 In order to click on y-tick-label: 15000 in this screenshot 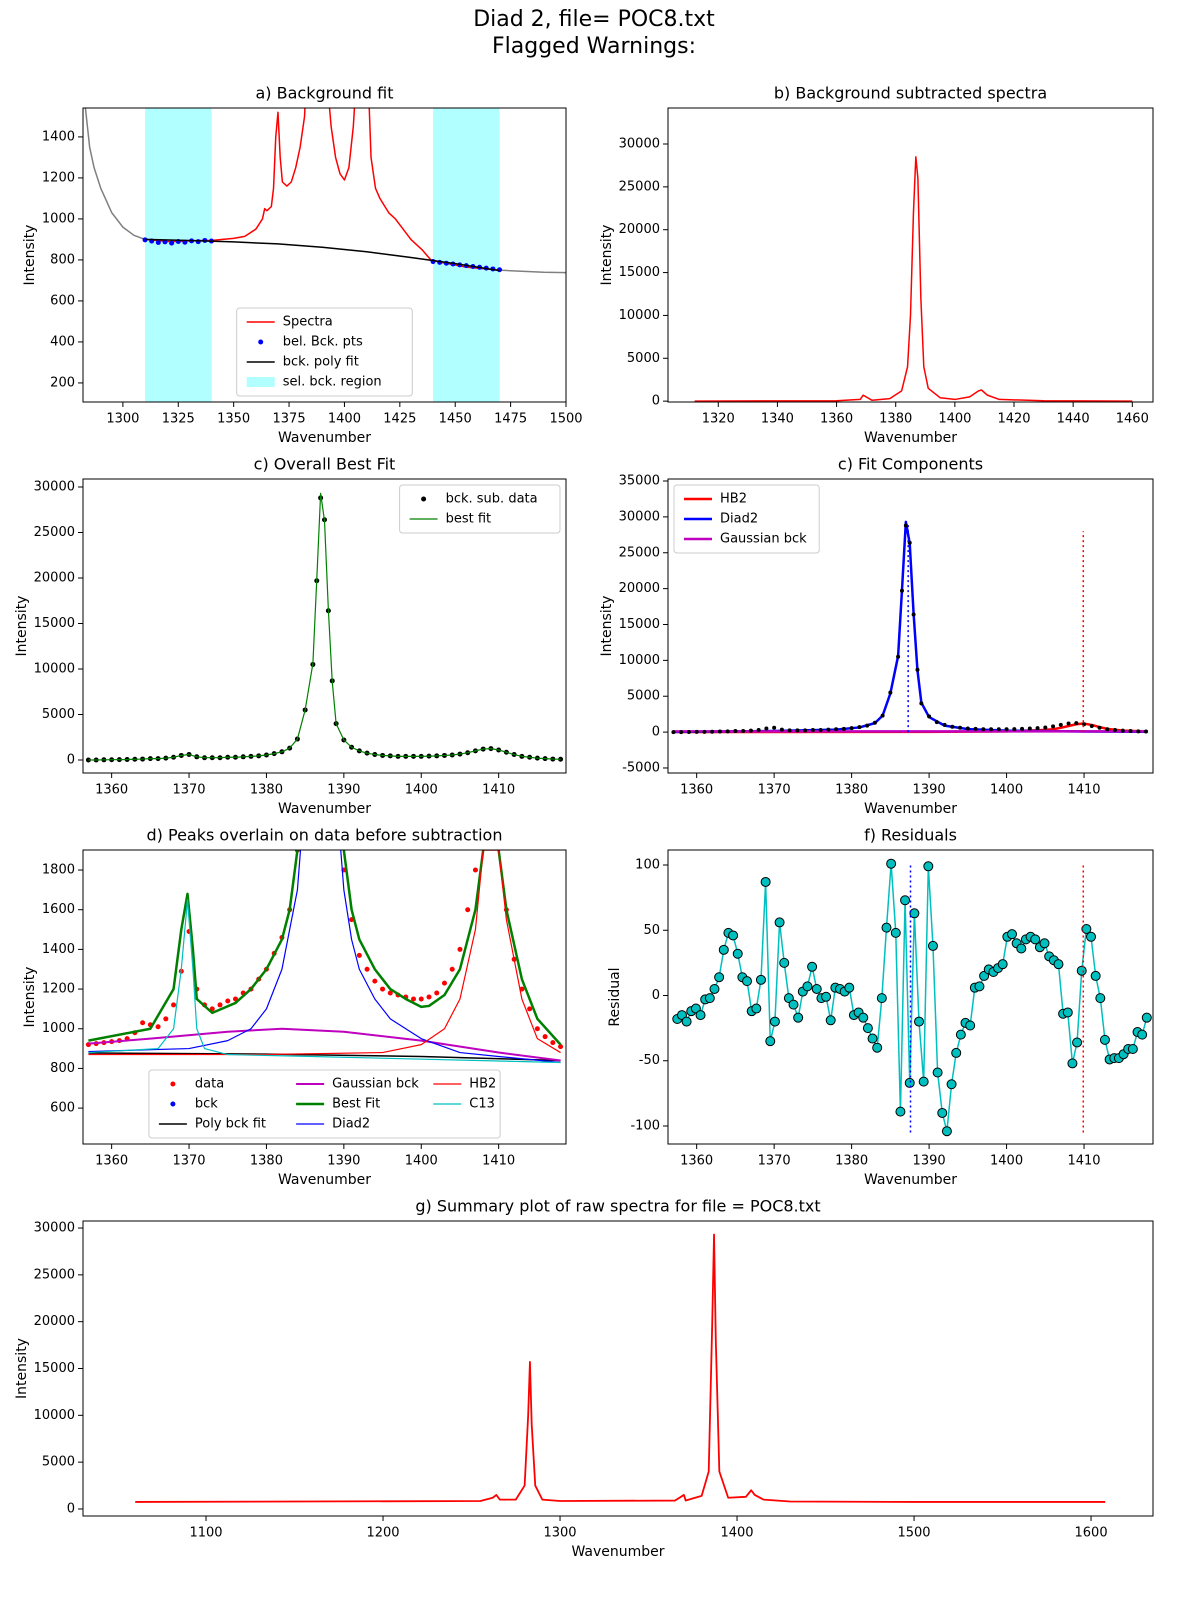, I will do `click(639, 624)`.